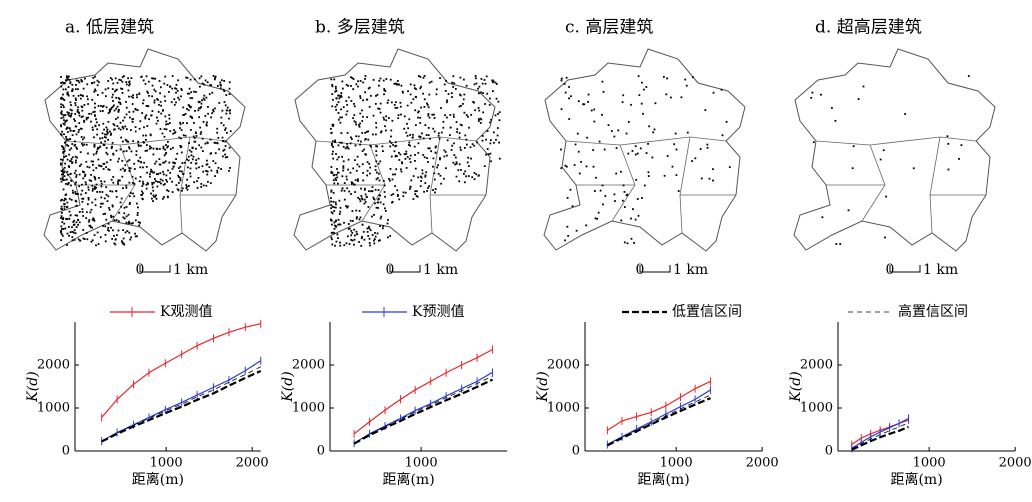 This screenshot has width=1032, height=502. What do you see at coordinates (609, 28) in the screenshot?
I see `map-title: c. 高层建筑` at bounding box center [609, 28].